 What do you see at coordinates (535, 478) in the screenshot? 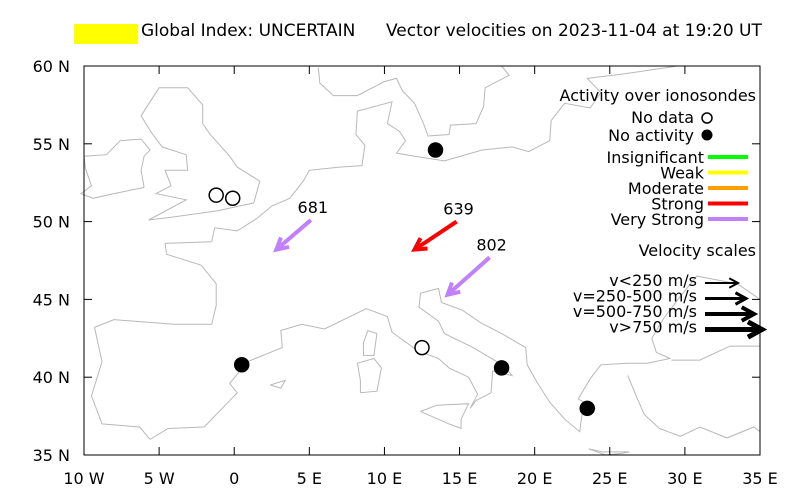
I see `lon-tick-label: 20 E` at bounding box center [535, 478].